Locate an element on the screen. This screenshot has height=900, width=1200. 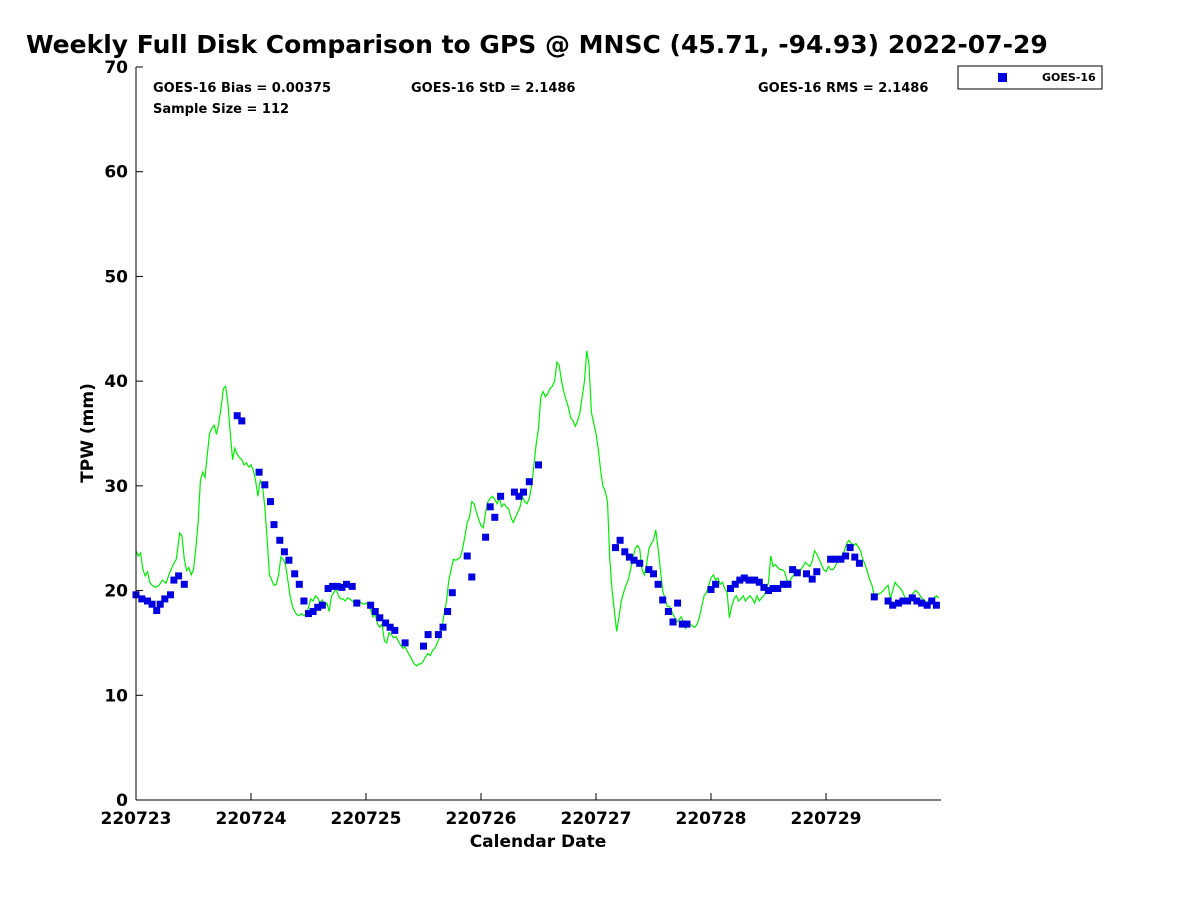
legend: GOES-16 is located at coordinates (1030, 77).